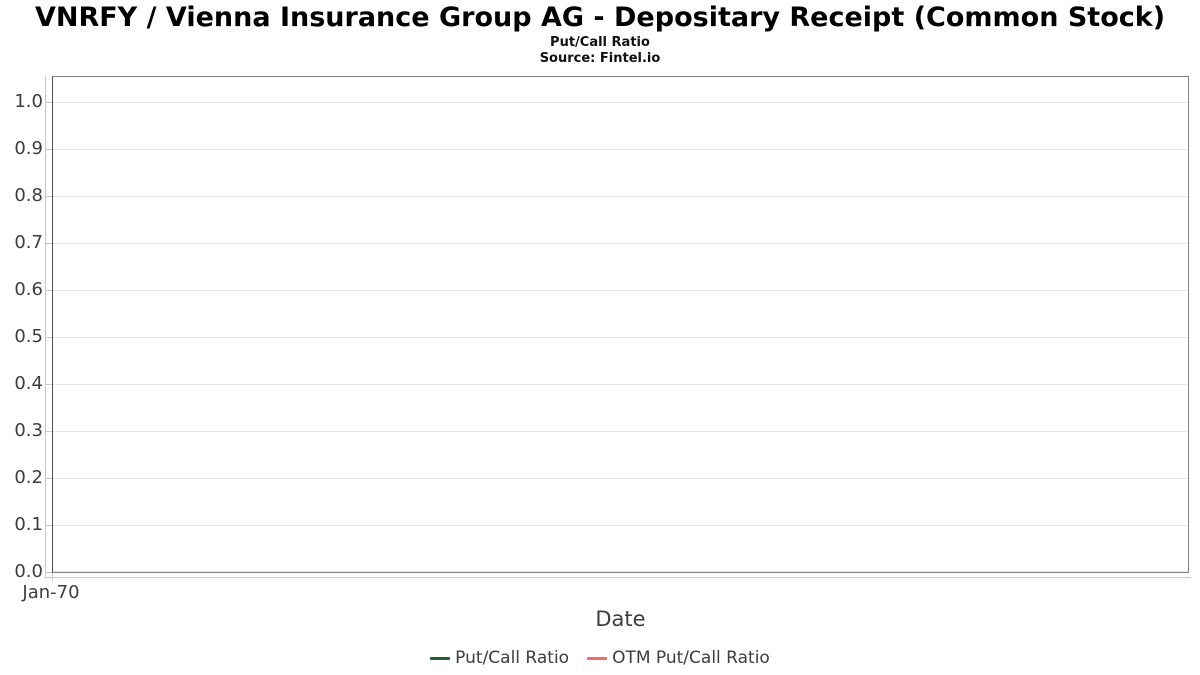  I want to click on chart-legend: Put/Call Ratio OTM Put/Call Ratio, so click(600, 658).